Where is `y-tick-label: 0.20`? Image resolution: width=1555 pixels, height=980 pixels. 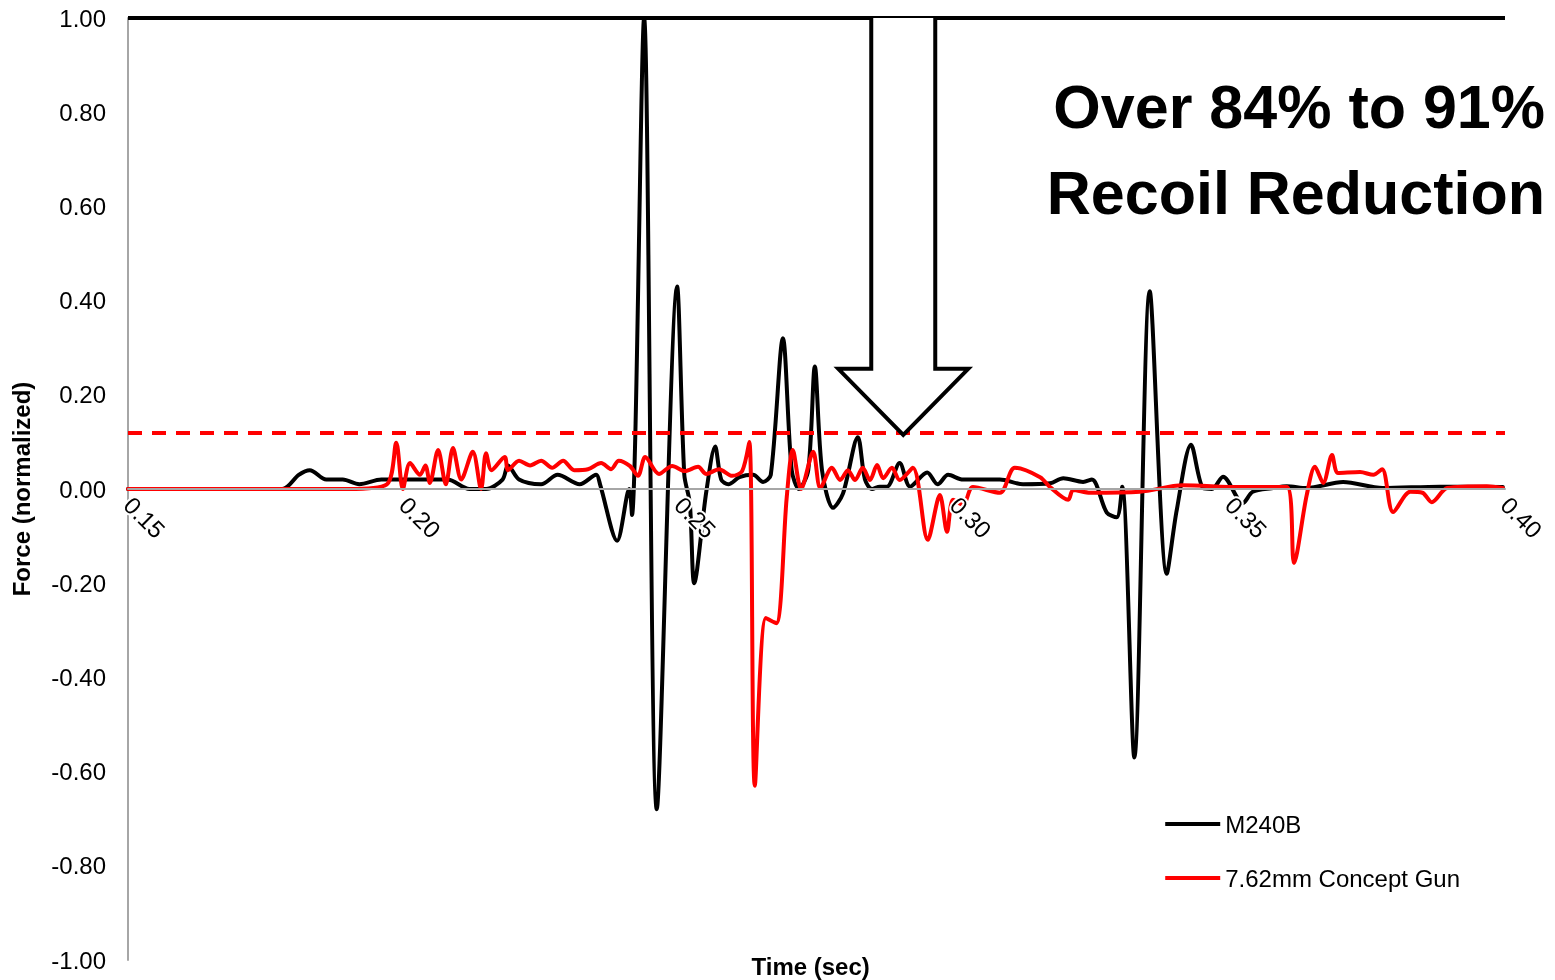
y-tick-label: 0.20 is located at coordinates (82, 395).